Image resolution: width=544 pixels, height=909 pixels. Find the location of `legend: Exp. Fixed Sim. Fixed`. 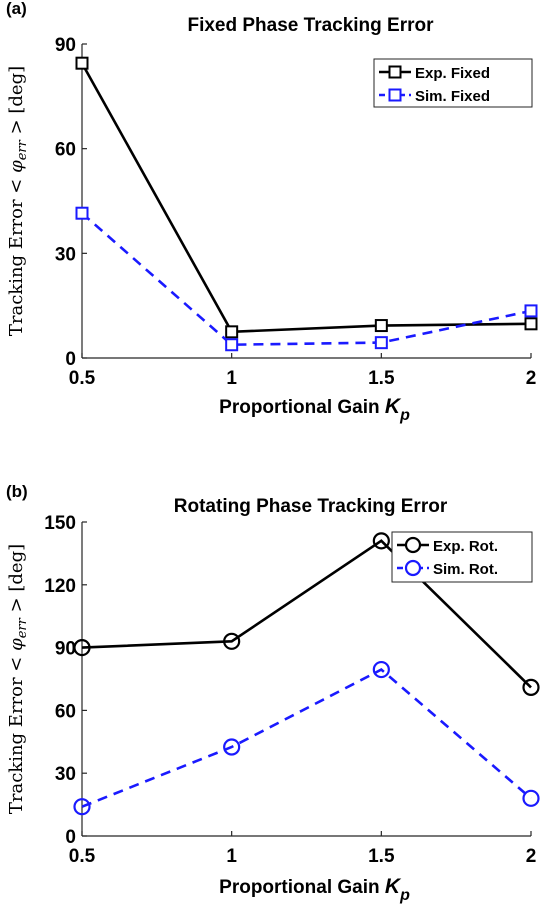

legend: Exp. Fixed Sim. Fixed is located at coordinates (453, 83).